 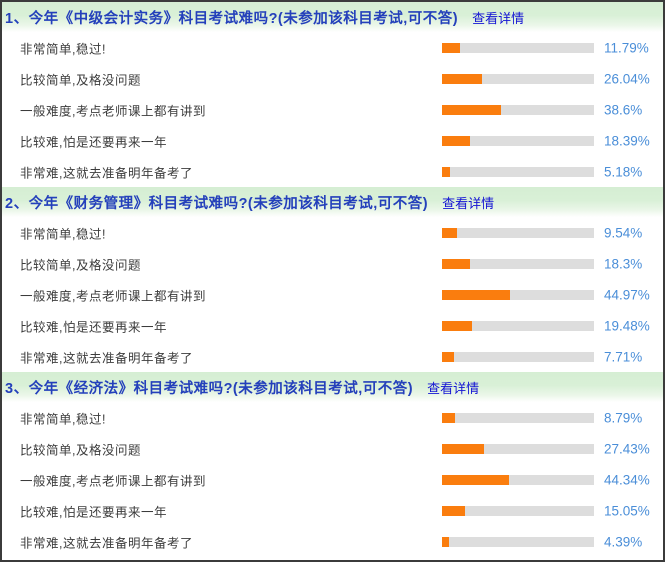 What do you see at coordinates (627, 479) in the screenshot?
I see `answer-percent-value: 44.34%` at bounding box center [627, 479].